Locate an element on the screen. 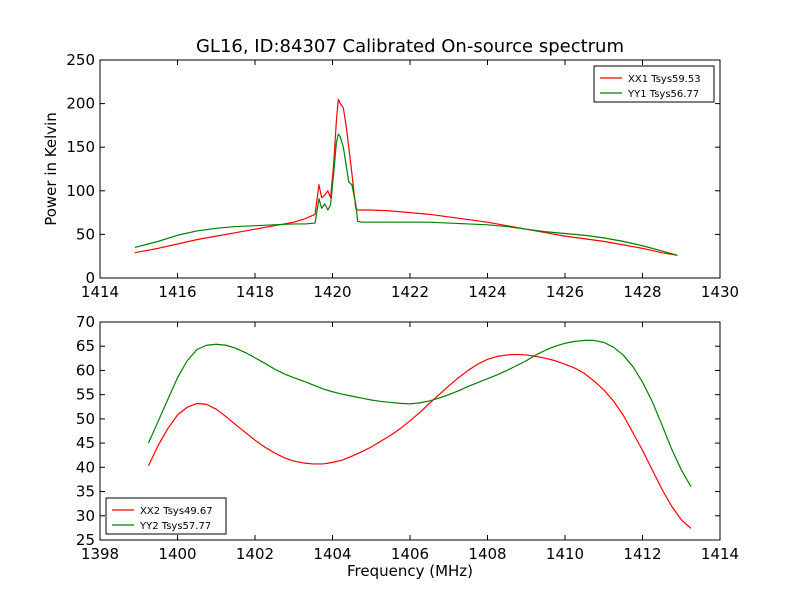 This screenshot has height=600, width=800. bottom-y-tick-label: 45 is located at coordinates (85, 443).